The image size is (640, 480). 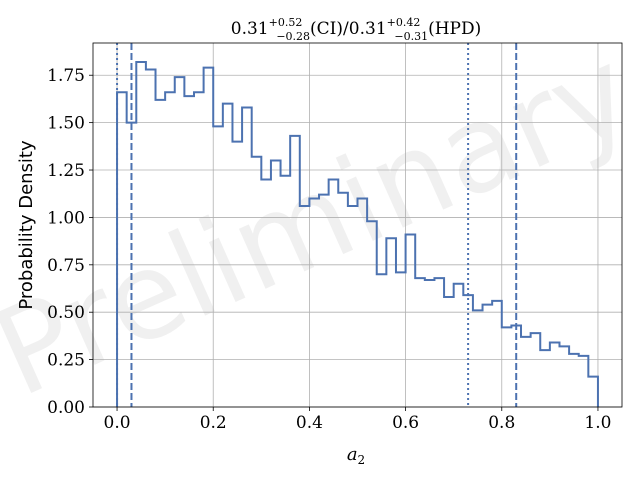 I want to click on y-tick-label-0: 0.00, so click(x=66, y=408).